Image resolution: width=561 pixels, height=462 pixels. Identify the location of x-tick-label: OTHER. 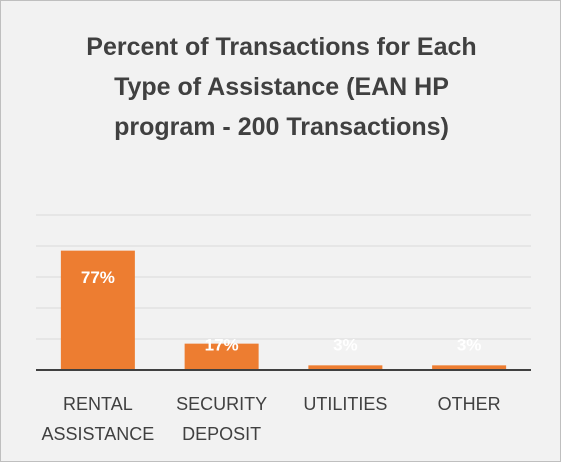
(469, 404).